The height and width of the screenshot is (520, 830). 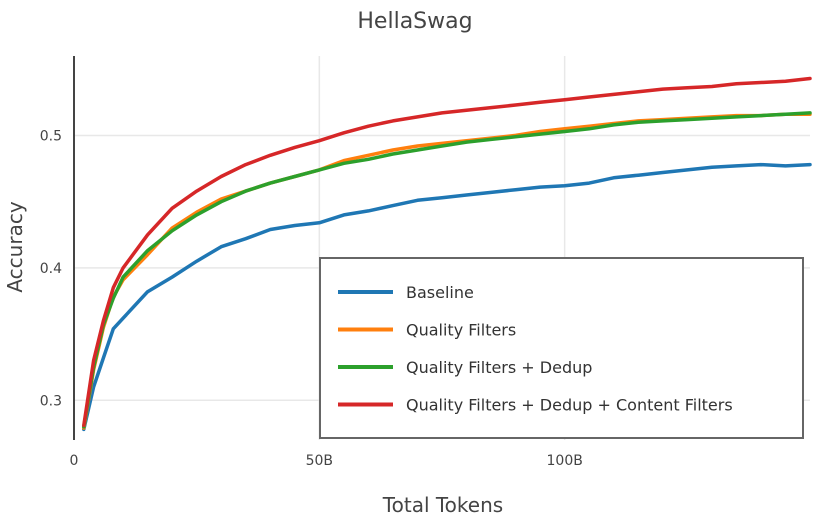 I want to click on y-tick-label: 0.5, so click(x=51, y=136).